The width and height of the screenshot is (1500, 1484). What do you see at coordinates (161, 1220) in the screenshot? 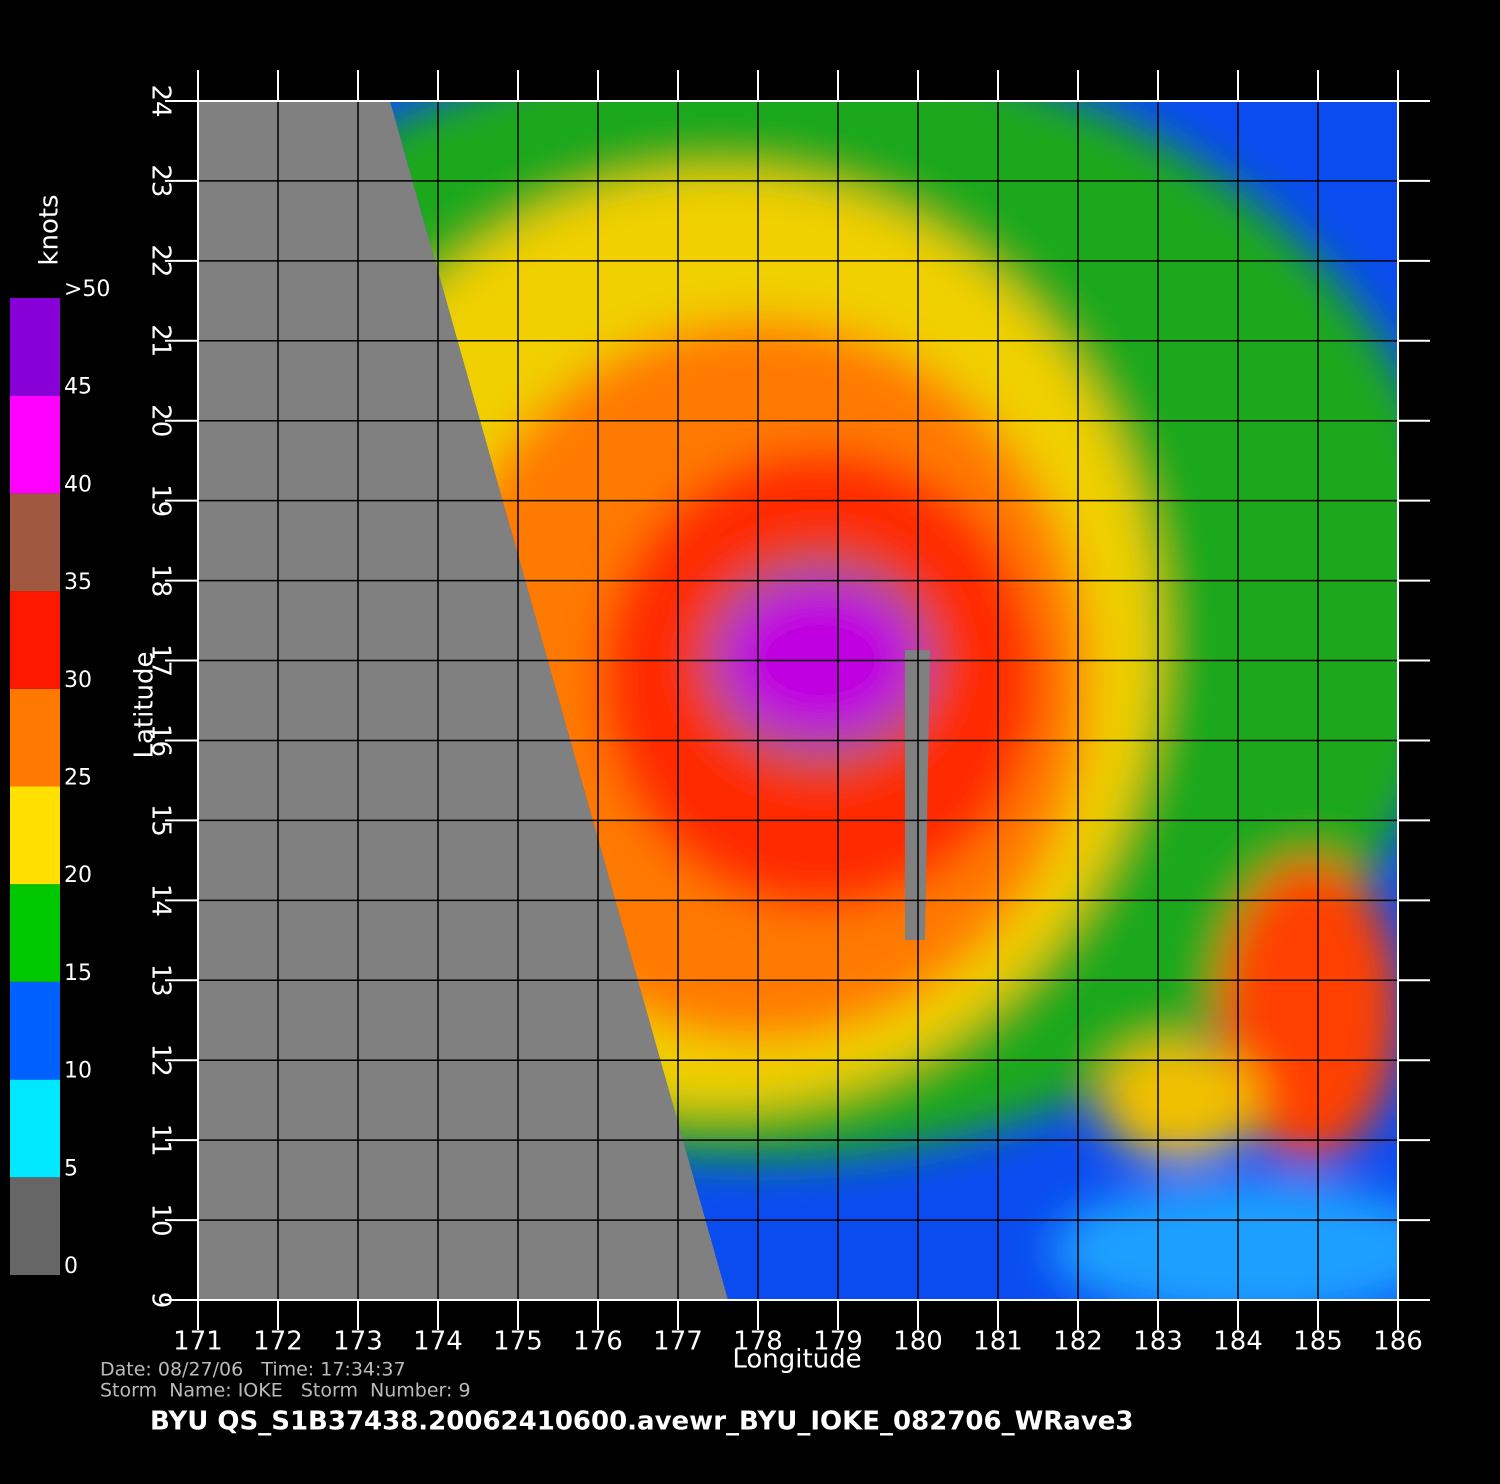
I see `y-tick-label: 10` at bounding box center [161, 1220].